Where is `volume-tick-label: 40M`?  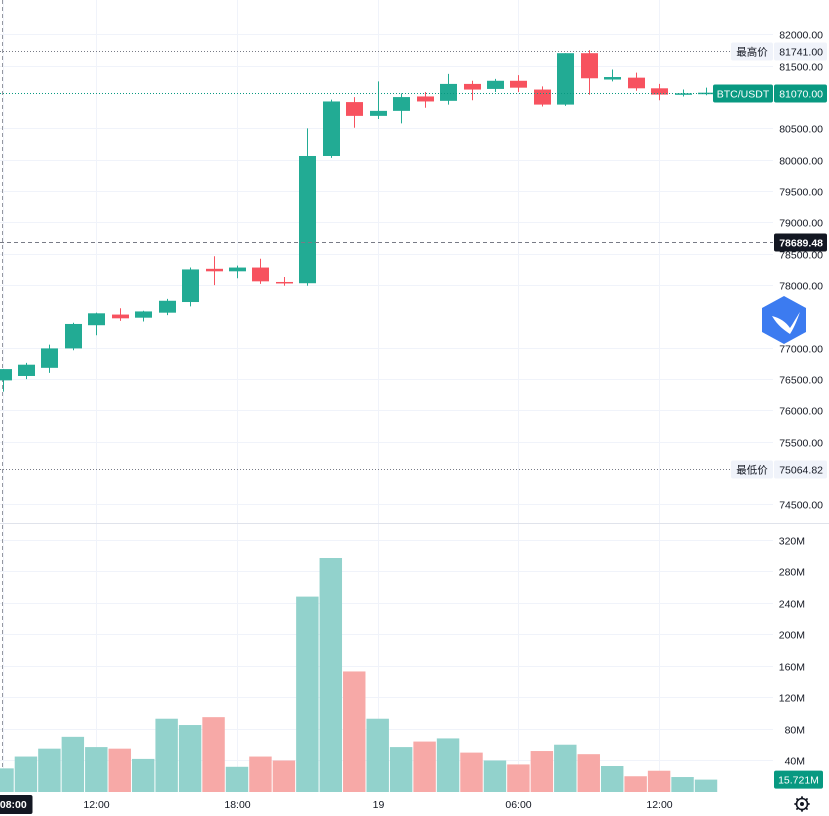 volume-tick-label: 40M is located at coordinates (795, 762).